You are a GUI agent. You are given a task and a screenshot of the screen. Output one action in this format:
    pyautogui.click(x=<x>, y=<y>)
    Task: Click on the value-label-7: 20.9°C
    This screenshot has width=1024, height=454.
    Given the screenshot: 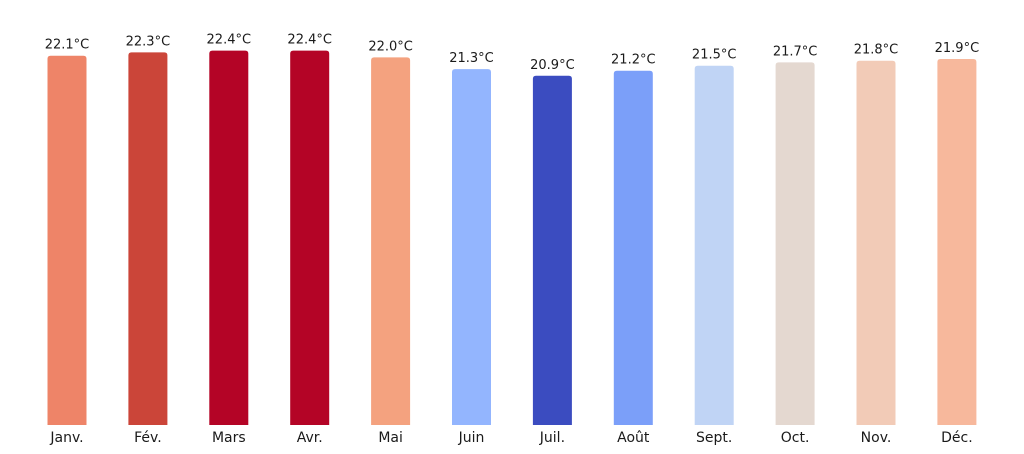 What is the action you would take?
    pyautogui.click(x=552, y=65)
    